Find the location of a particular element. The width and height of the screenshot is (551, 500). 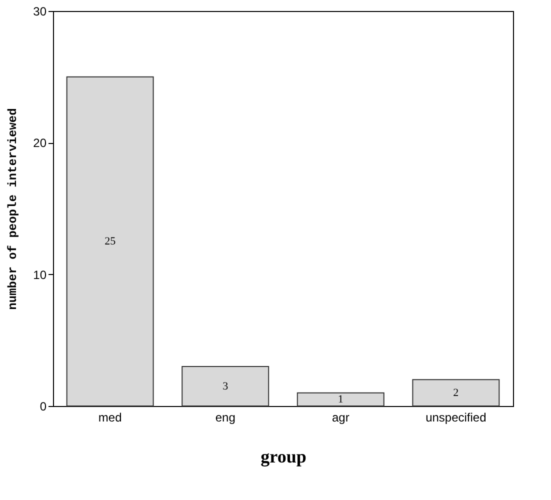

data-label: 2 is located at coordinates (456, 392).